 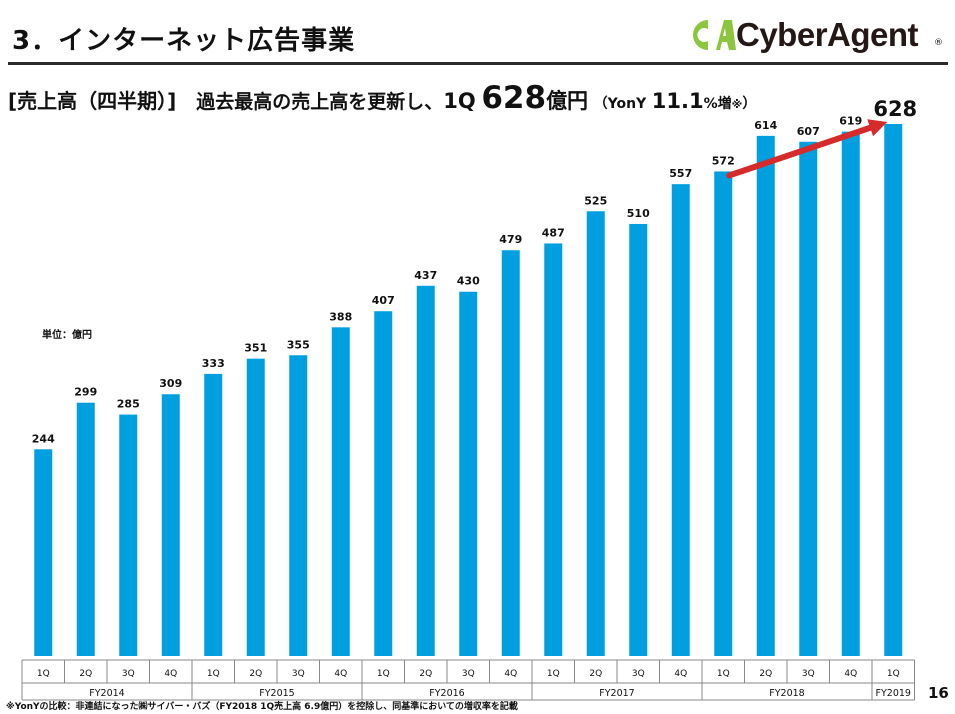 What do you see at coordinates (714, 35) in the screenshot?
I see `ca-logo-mark-icon` at bounding box center [714, 35].